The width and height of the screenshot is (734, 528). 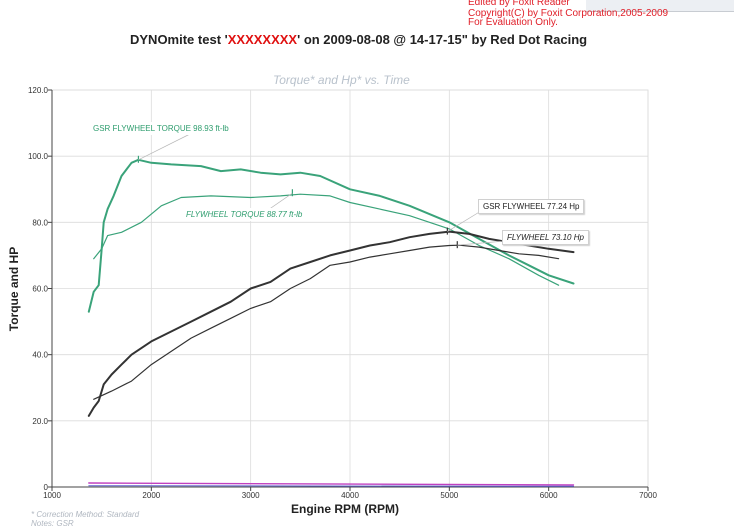 I want to click on annotation-gsr-torque: GSR FLYWHEEL TORQUE 98.93 ft-lb, so click(x=161, y=128).